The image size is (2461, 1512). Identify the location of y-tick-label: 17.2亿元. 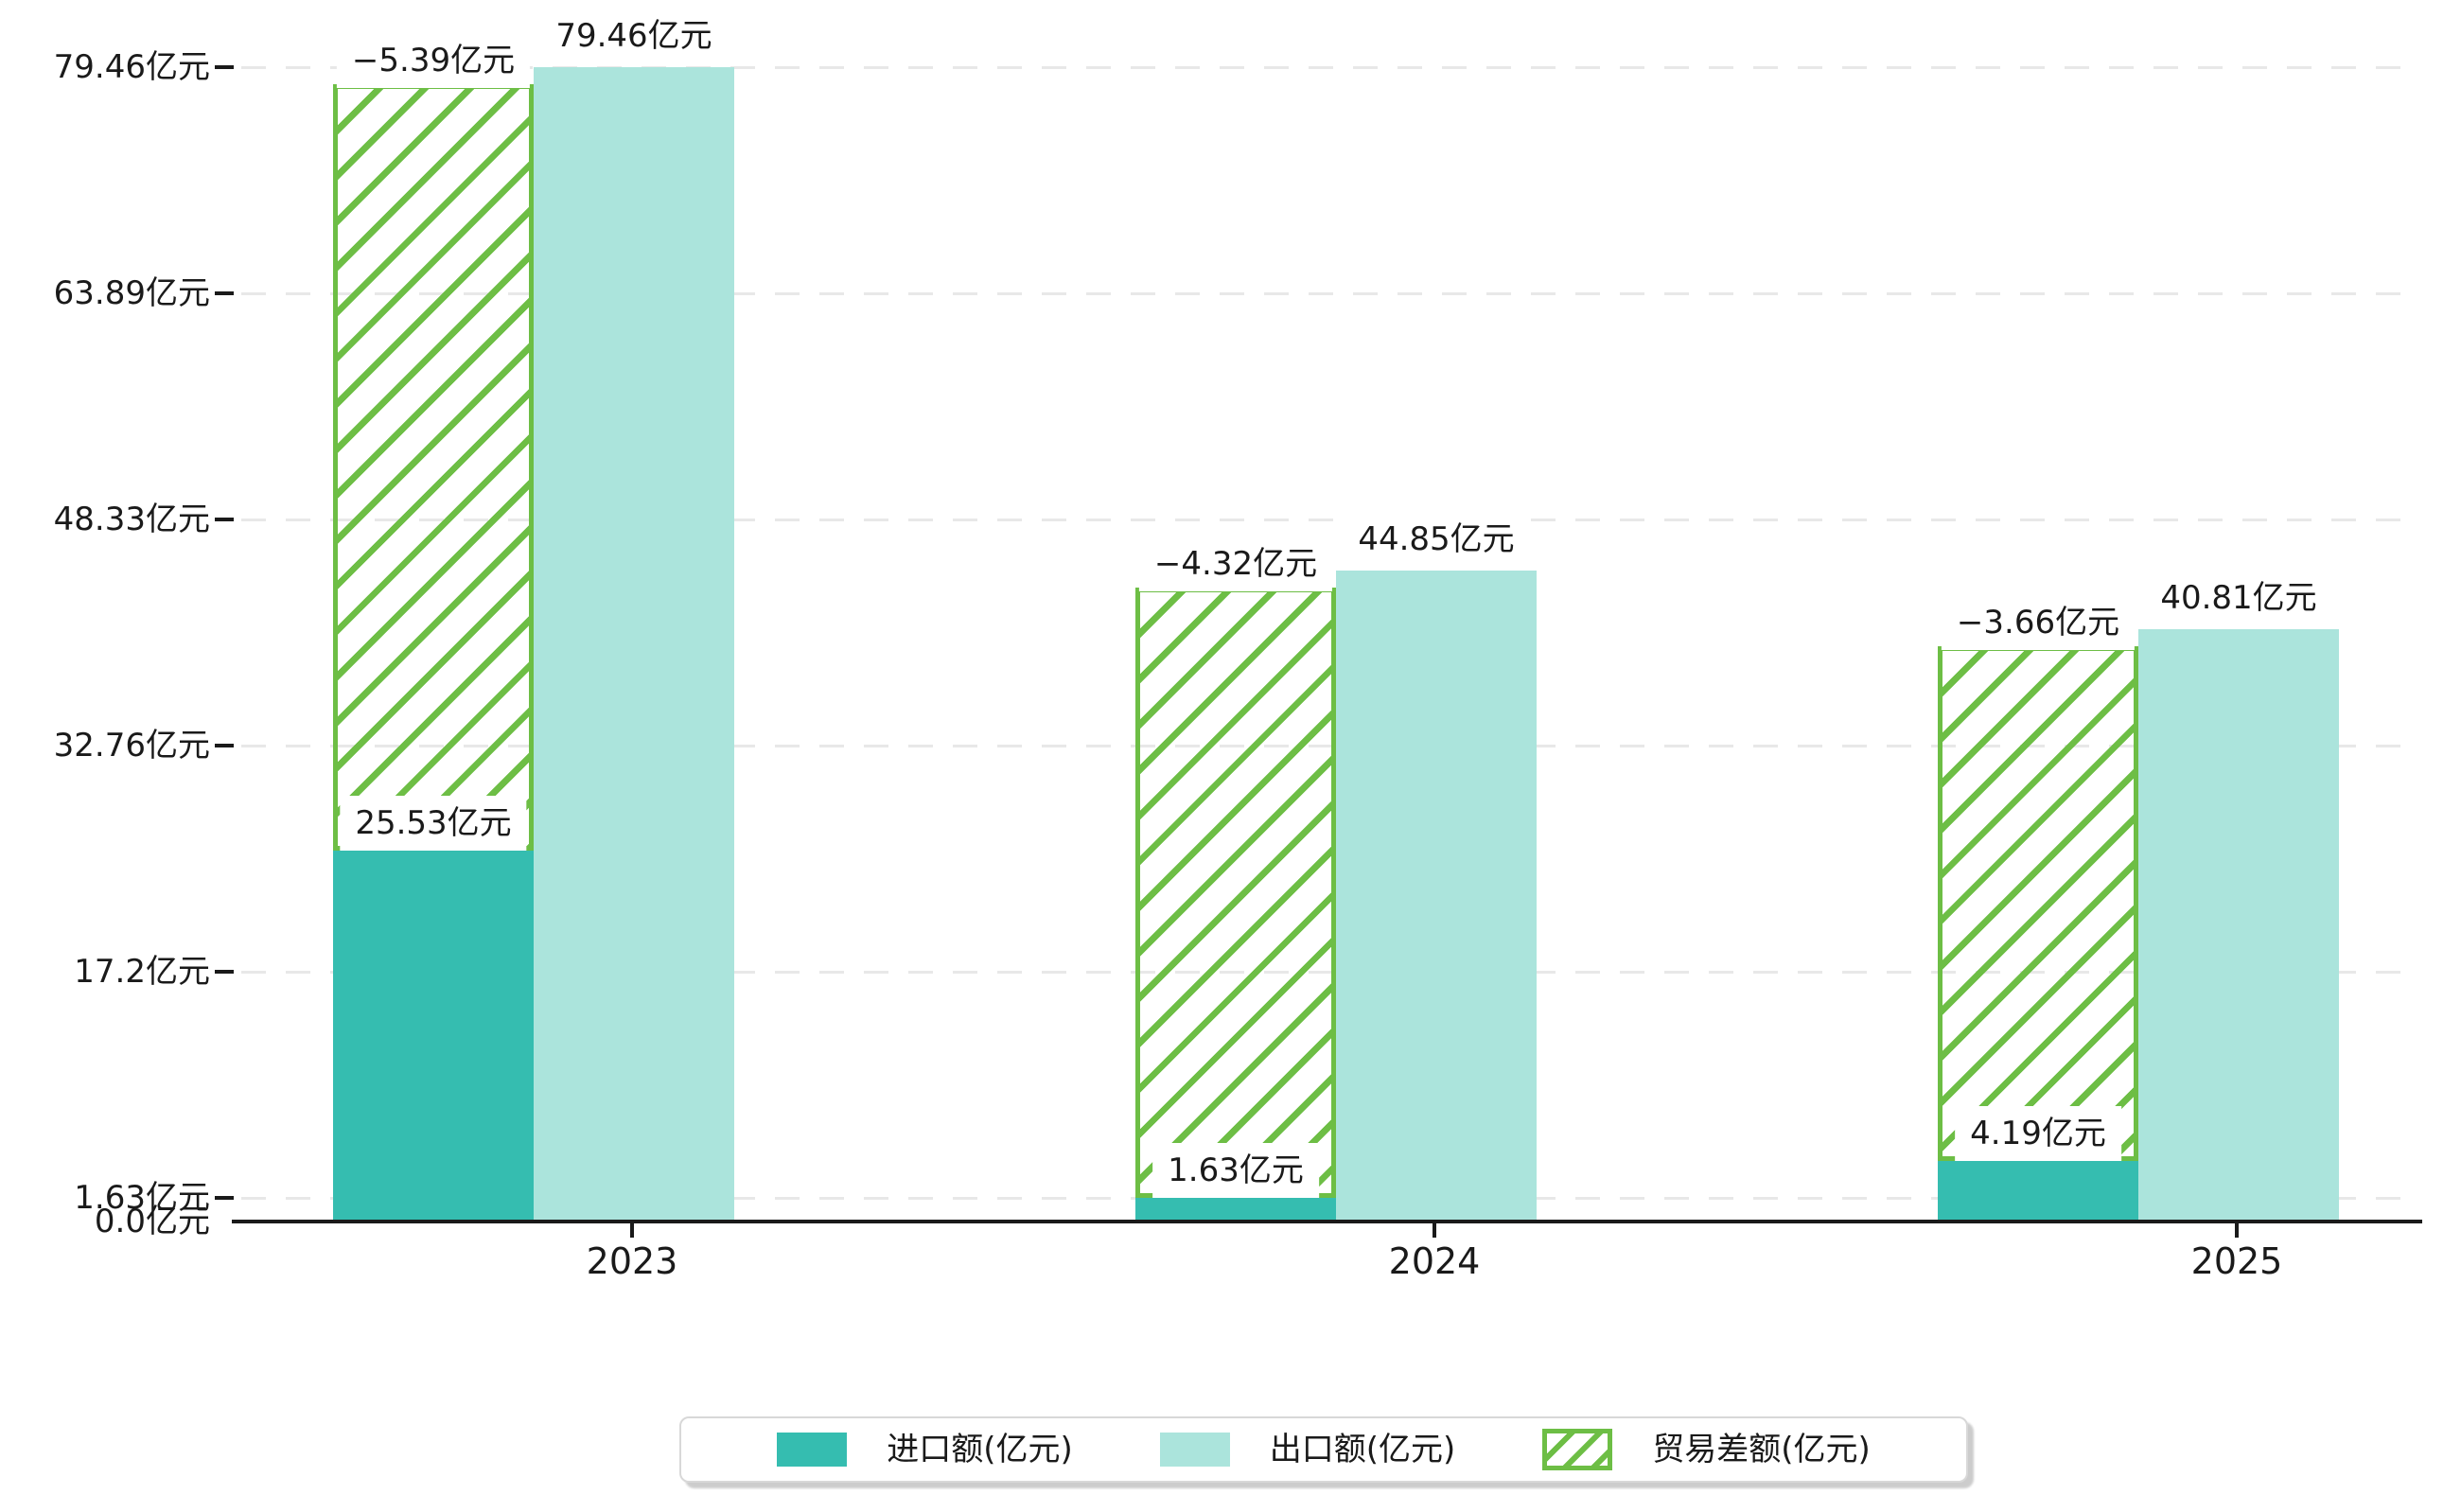
(142, 972).